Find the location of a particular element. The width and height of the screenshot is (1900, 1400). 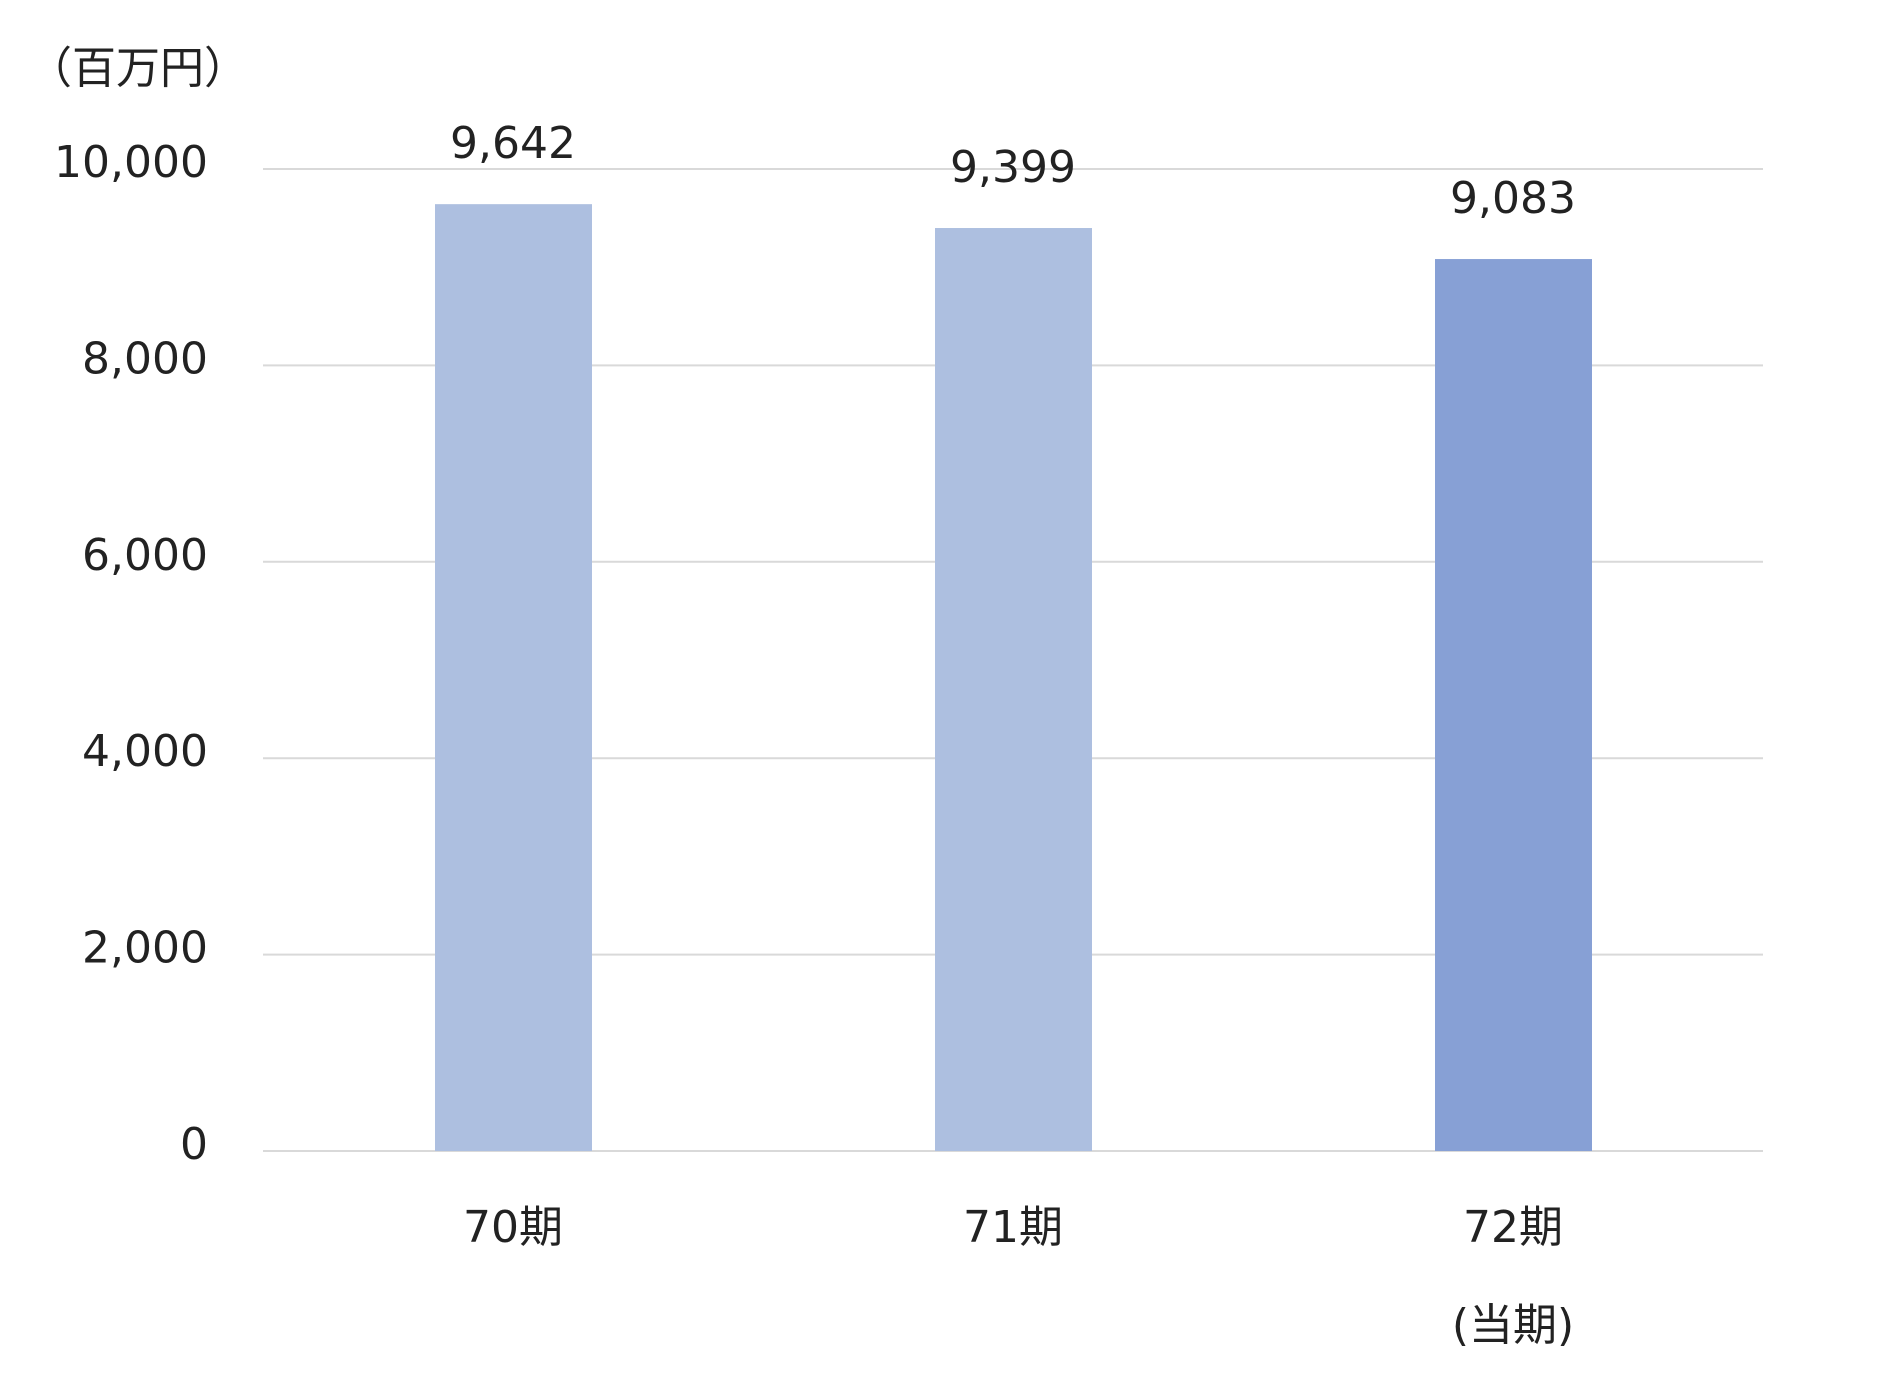

y-tick-label: 10,000 is located at coordinates (131, 162).